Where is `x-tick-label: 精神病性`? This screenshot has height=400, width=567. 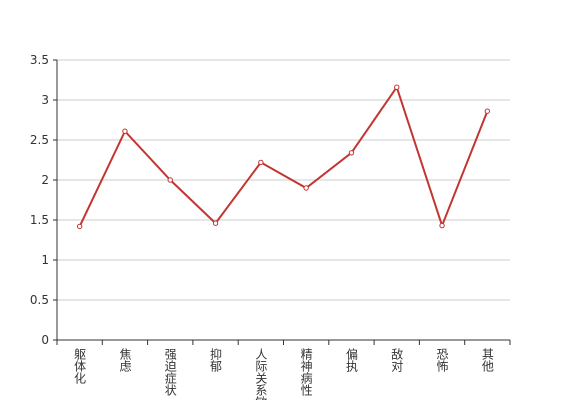 x-tick-label: 精神病性 is located at coordinates (306, 372).